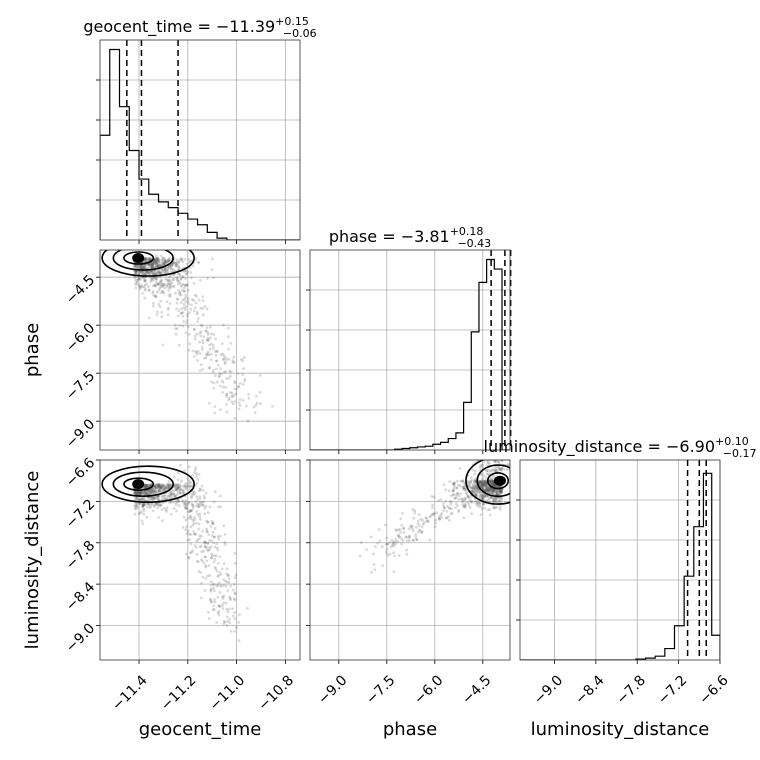  Describe the element at coordinates (80, 513) in the screenshot. I see `ytick-label-luminosity_distance-3: −7.2` at that location.